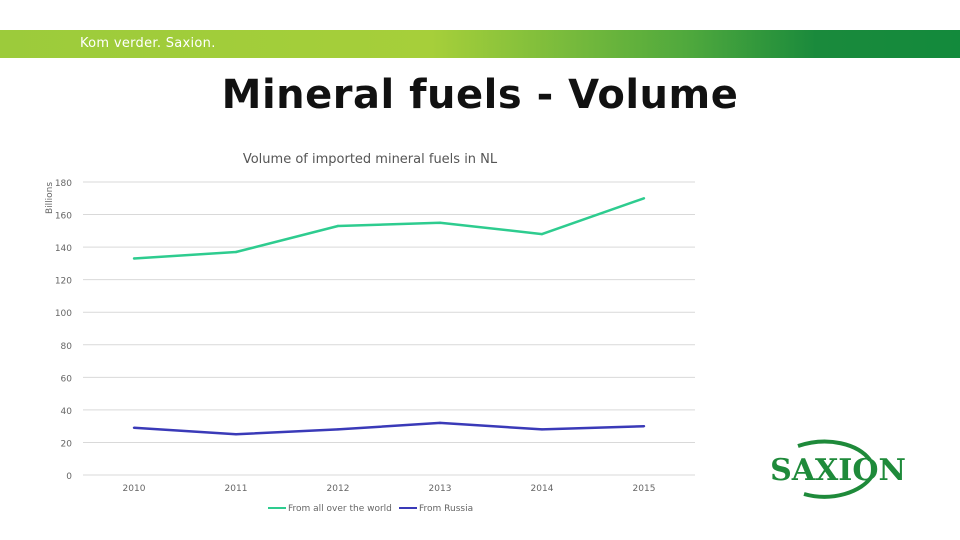 Image resolution: width=960 pixels, height=540 pixels. What do you see at coordinates (67, 444) in the screenshot?
I see `y-tick-label: 20` at bounding box center [67, 444].